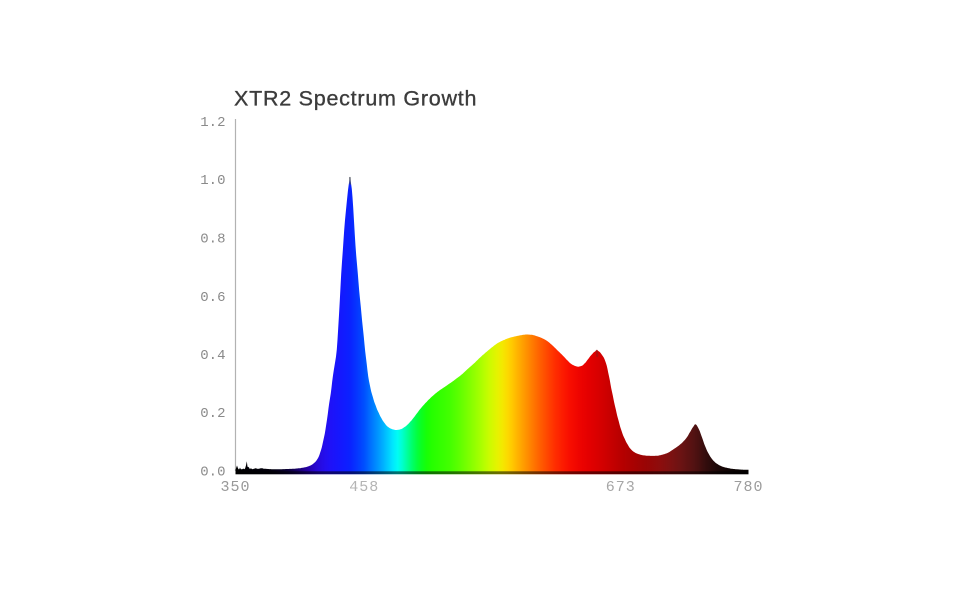 Image resolution: width=960 pixels, height=600 pixels. I want to click on svg-text: 0.2, so click(212, 414).